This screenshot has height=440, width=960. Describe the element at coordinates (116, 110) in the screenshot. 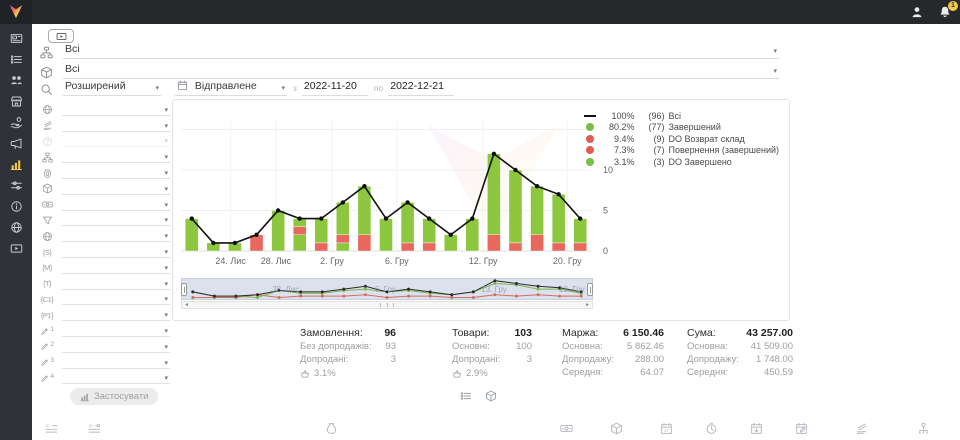

I see `filter-select-0: ▾` at that location.